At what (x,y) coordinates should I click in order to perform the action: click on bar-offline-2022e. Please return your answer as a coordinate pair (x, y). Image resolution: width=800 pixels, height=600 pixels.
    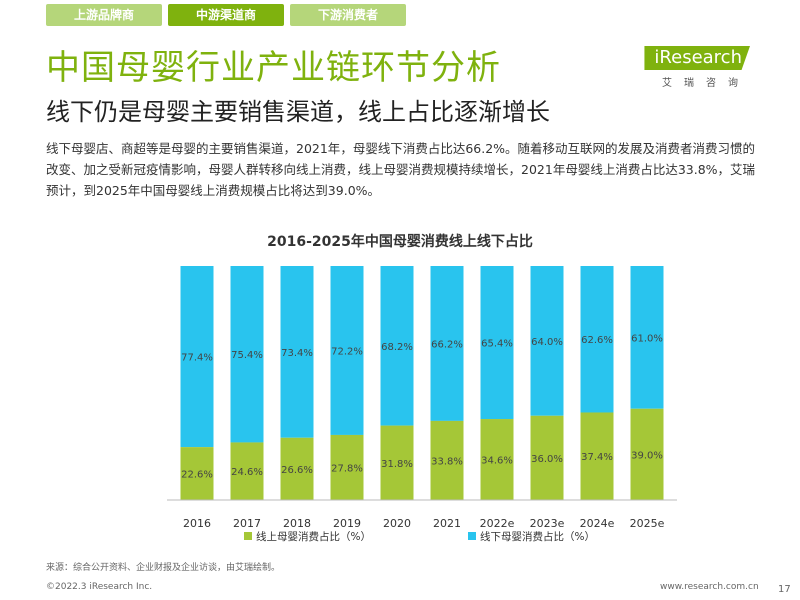
    Looking at the image, I should click on (497, 343).